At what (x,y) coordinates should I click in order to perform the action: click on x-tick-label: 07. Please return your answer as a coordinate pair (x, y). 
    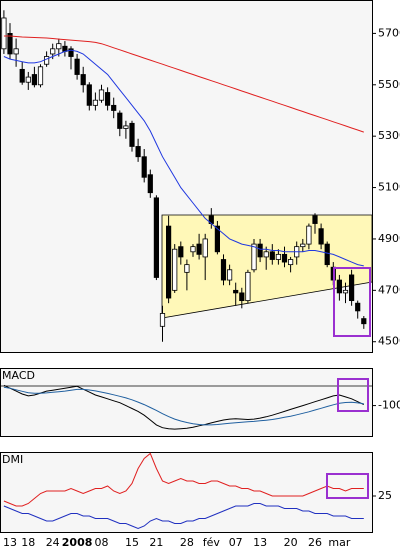
    Looking at the image, I should click on (236, 542).